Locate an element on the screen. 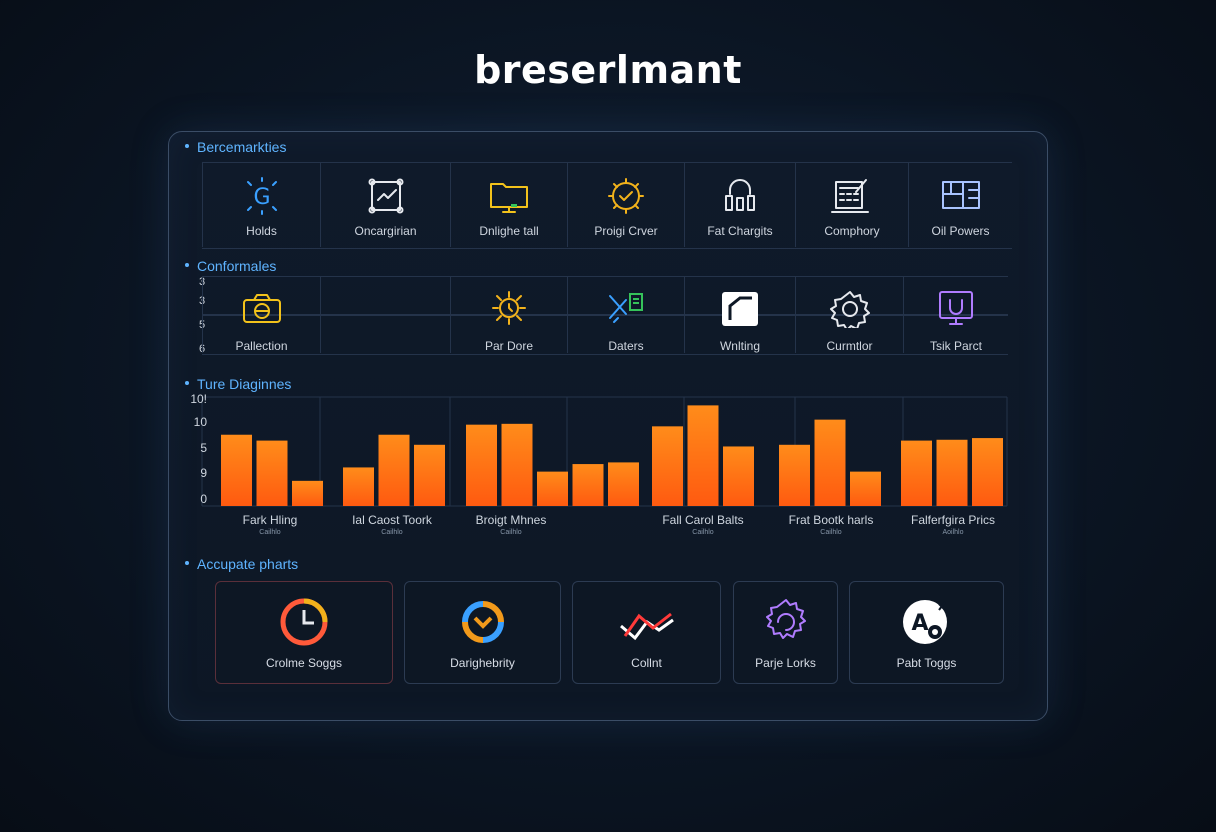 This screenshot has height=832, width=1216. grid-cell: Fat Chargits is located at coordinates (739, 204).